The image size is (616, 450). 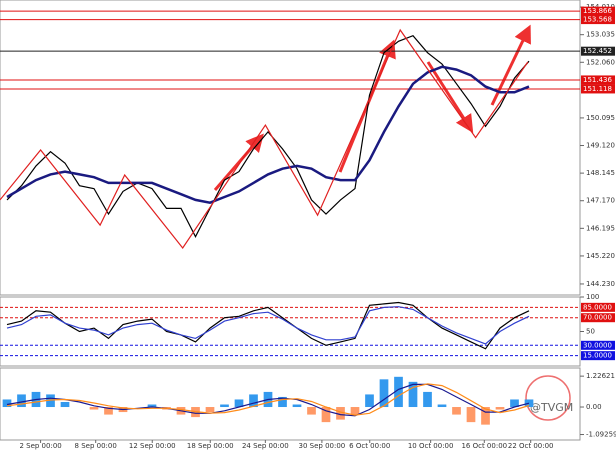 I want to click on level-label: 153.866, so click(x=597, y=11).